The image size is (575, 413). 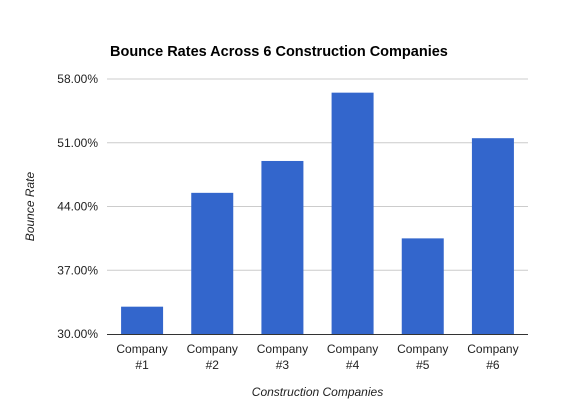 I want to click on x-tick-label: Company #1, so click(x=141, y=357).